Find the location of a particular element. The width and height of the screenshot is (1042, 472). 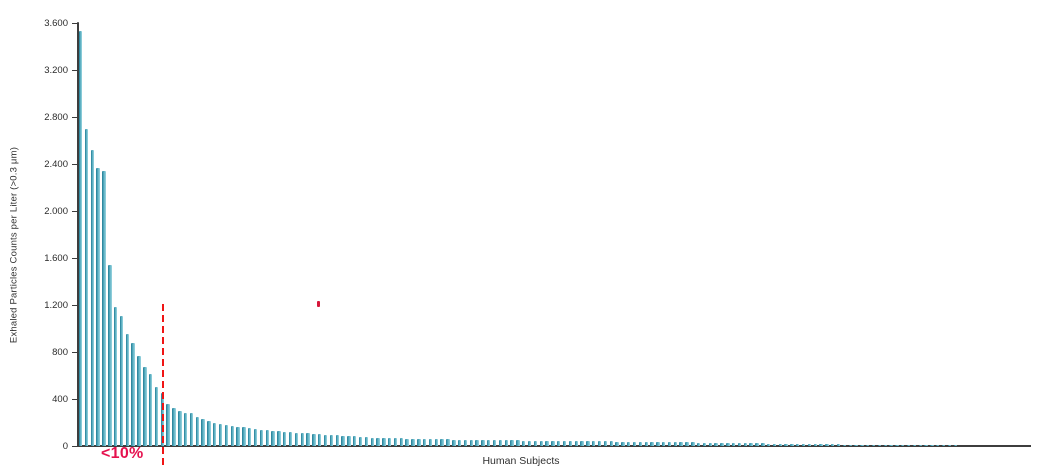

y-axis-line is located at coordinates (78, 234).